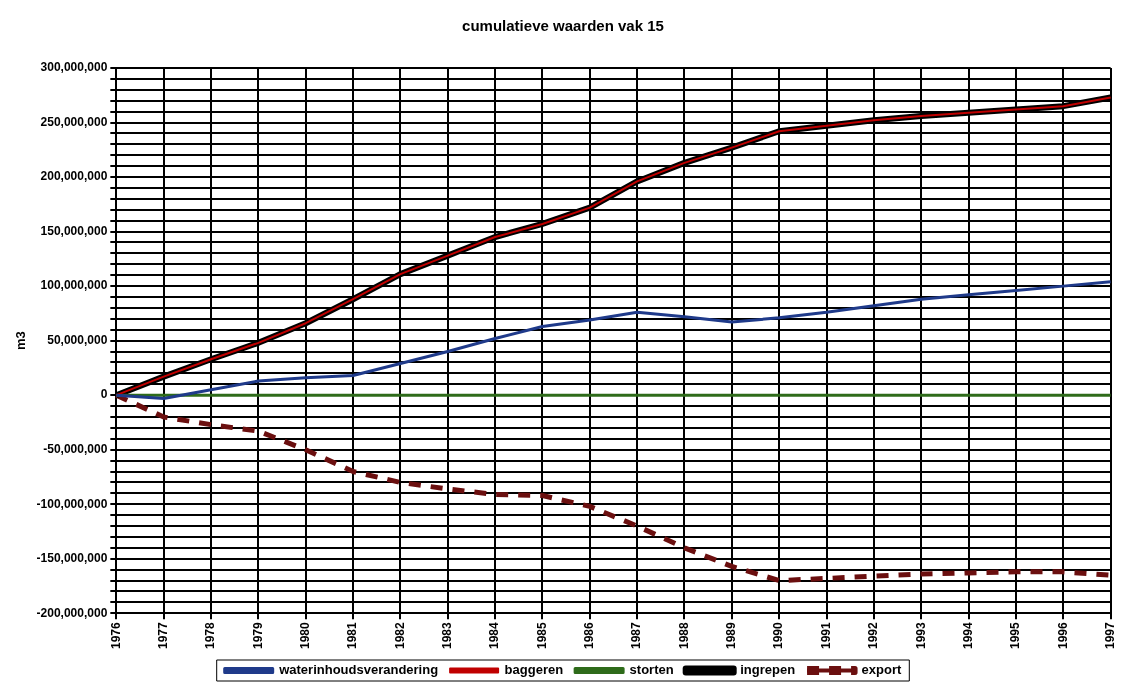 The height and width of the screenshot is (693, 1128). Describe the element at coordinates (541, 635) in the screenshot. I see `x-tick-label: 1985` at that location.